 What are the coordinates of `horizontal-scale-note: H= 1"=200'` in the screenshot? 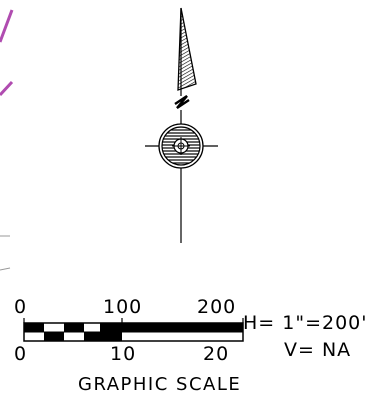 It's located at (305, 323).